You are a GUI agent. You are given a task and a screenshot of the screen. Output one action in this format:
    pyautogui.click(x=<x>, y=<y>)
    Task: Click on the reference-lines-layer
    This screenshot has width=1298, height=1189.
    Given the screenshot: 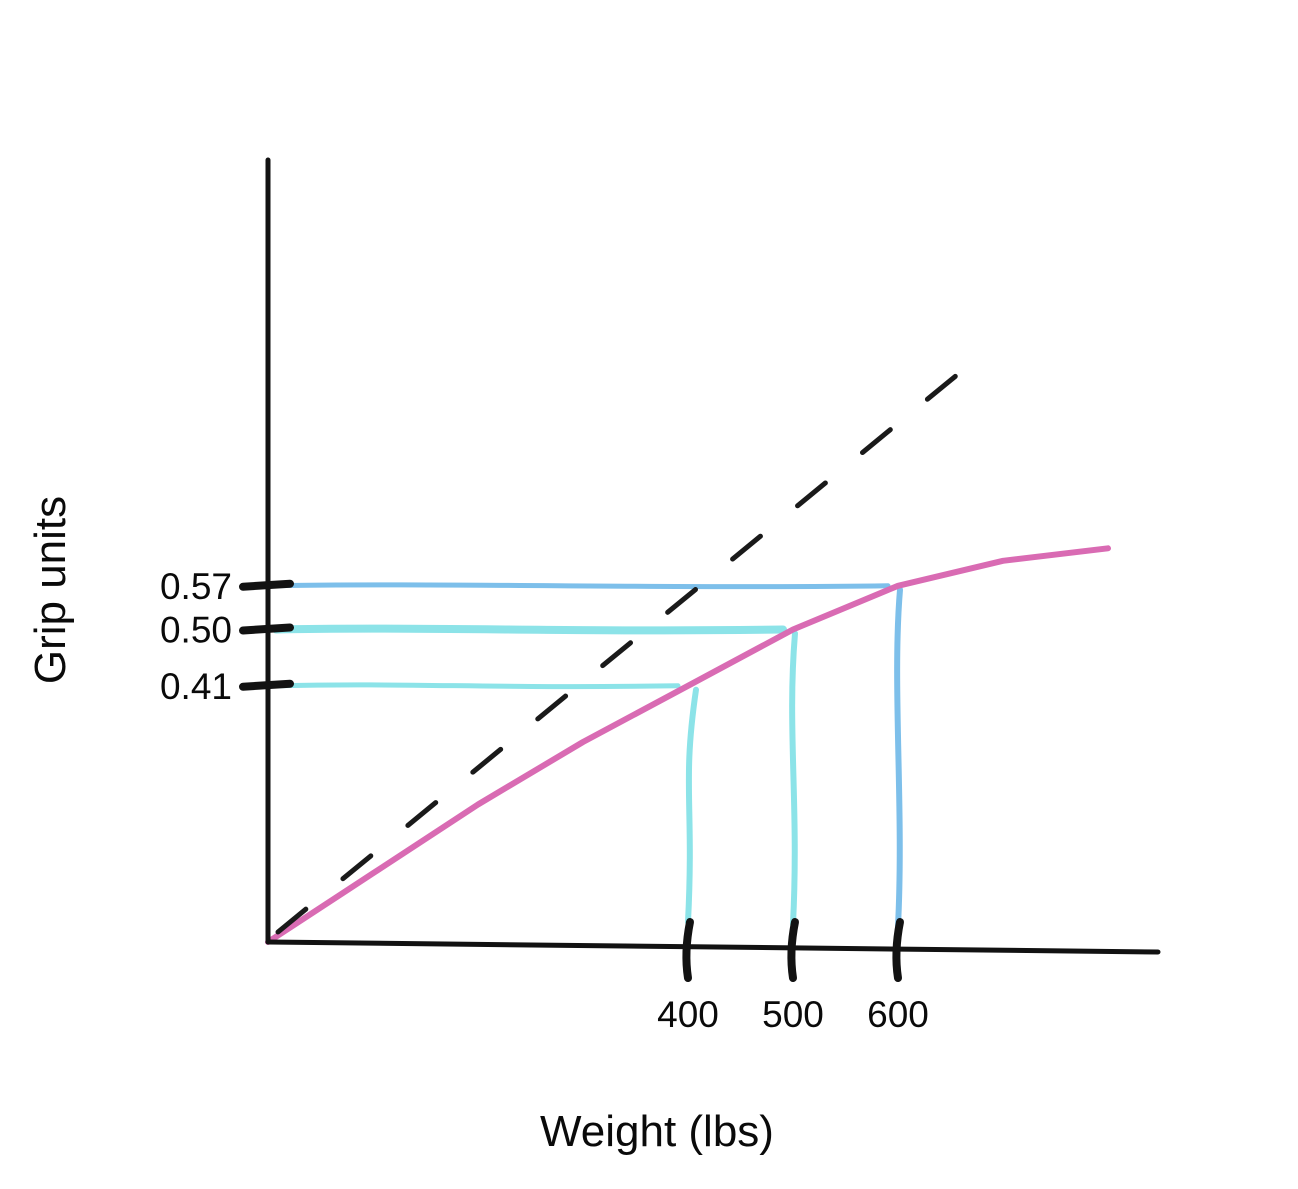 What is the action you would take?
    pyautogui.click(x=587, y=755)
    